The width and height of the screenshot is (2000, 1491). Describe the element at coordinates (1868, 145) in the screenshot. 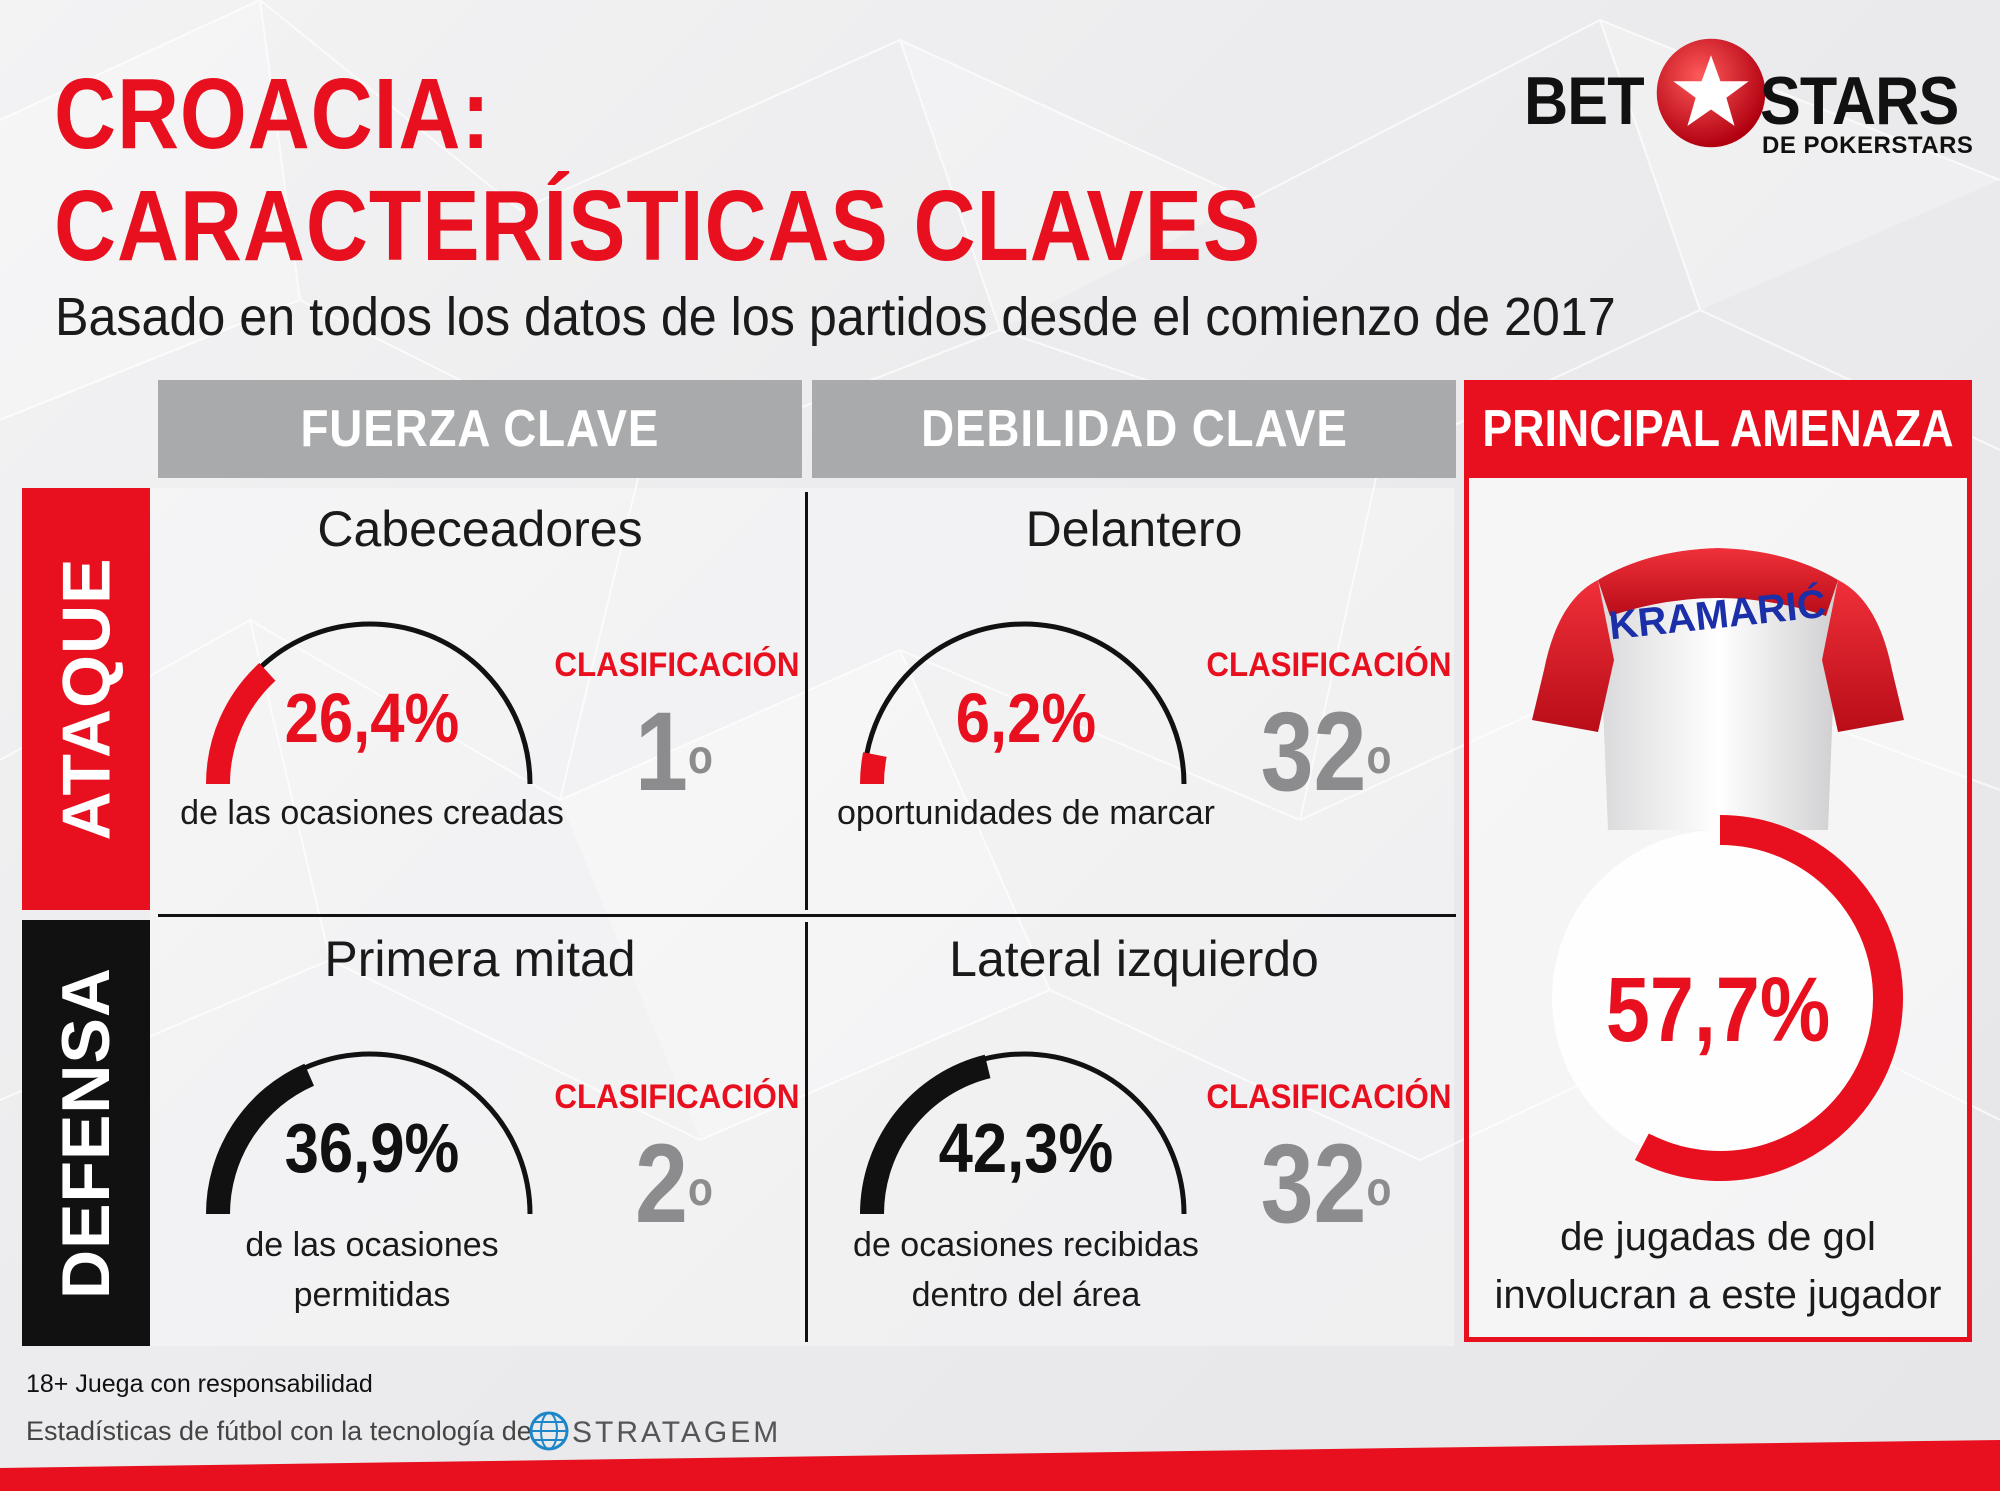

I see `logo-subtext: DE POKERSTARS` at that location.